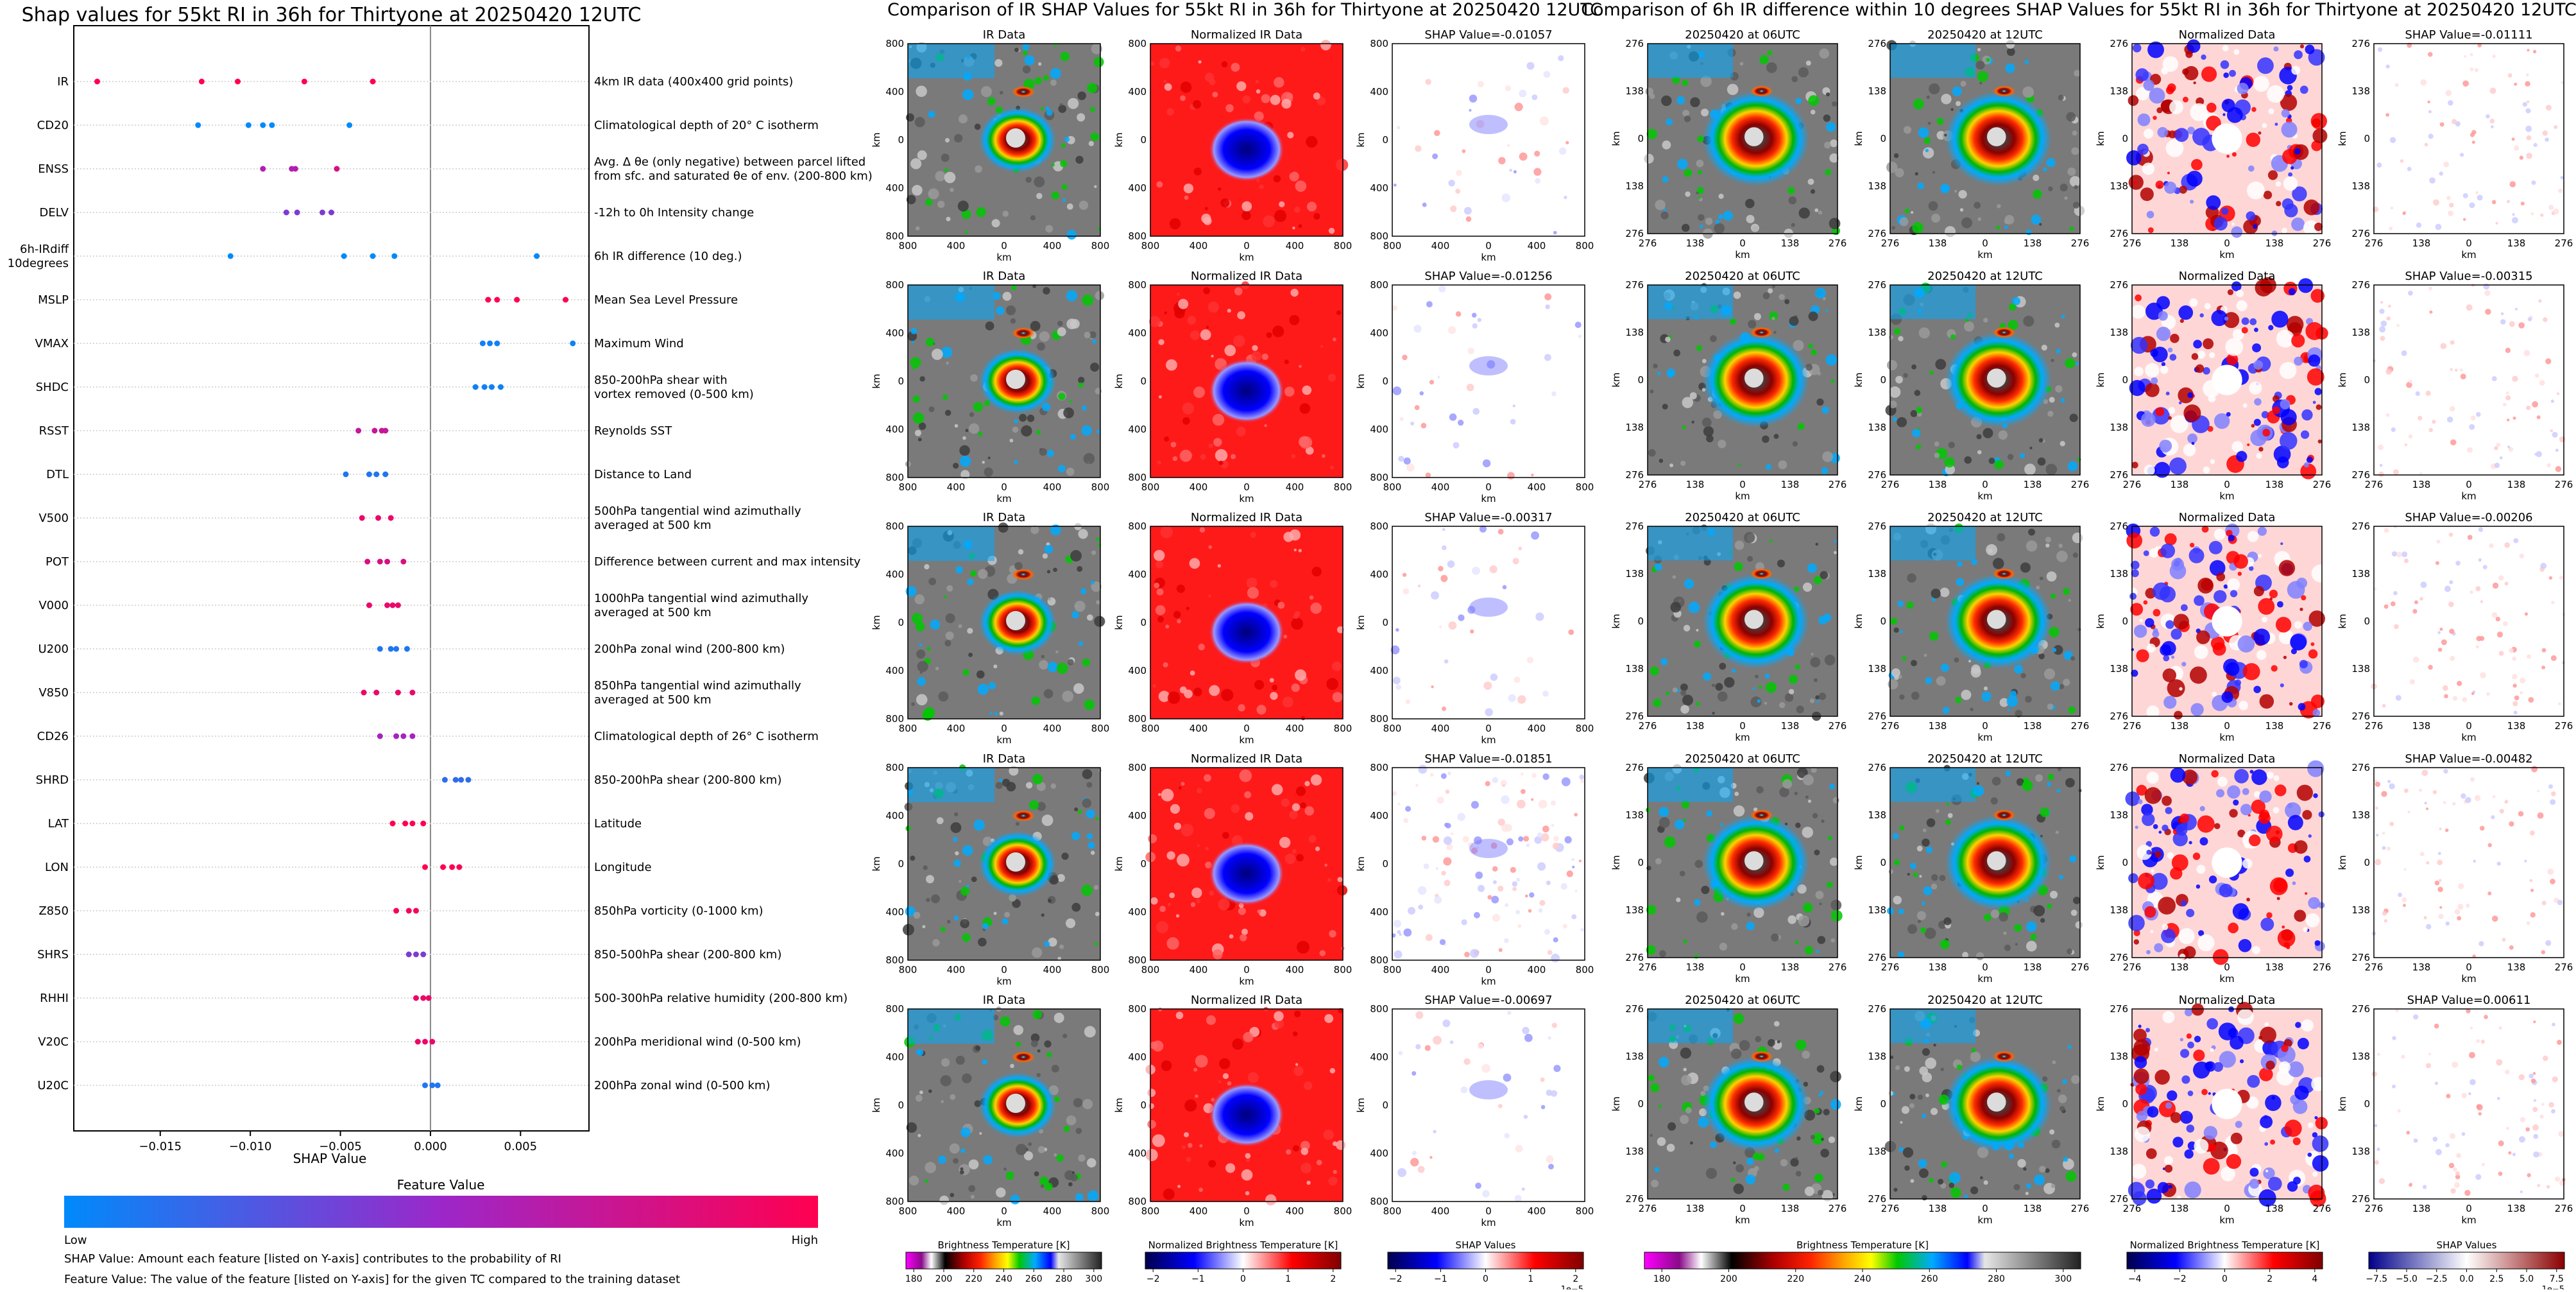 Image resolution: width=2576 pixels, height=1292 pixels. What do you see at coordinates (2225, 1279) in the screenshot?
I see `colorbar-tick-label: 0` at bounding box center [2225, 1279].